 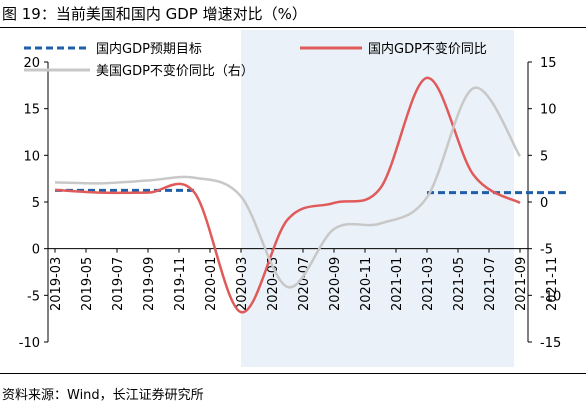 What do you see at coordinates (490, 284) in the screenshot?
I see `x-tick-label: 2021-07` at bounding box center [490, 284].